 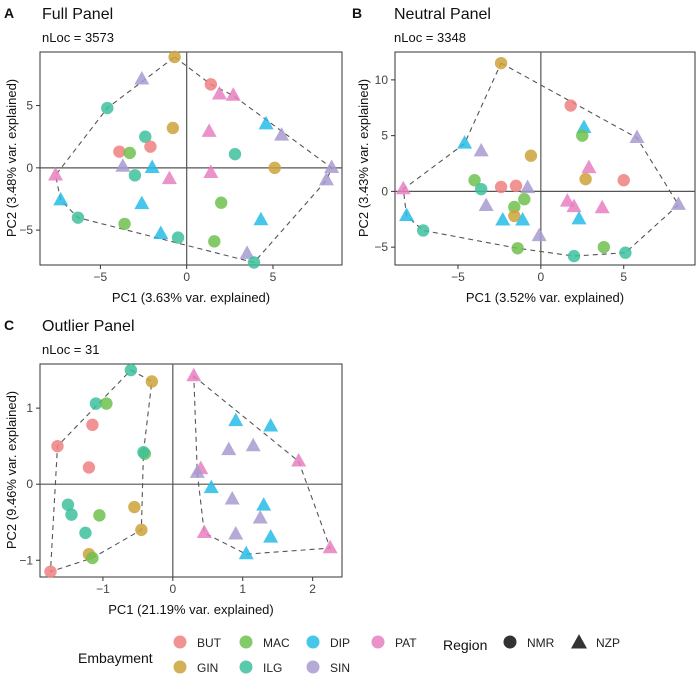 What do you see at coordinates (180, 667) in the screenshot?
I see `legend-swatch-gin` at bounding box center [180, 667].